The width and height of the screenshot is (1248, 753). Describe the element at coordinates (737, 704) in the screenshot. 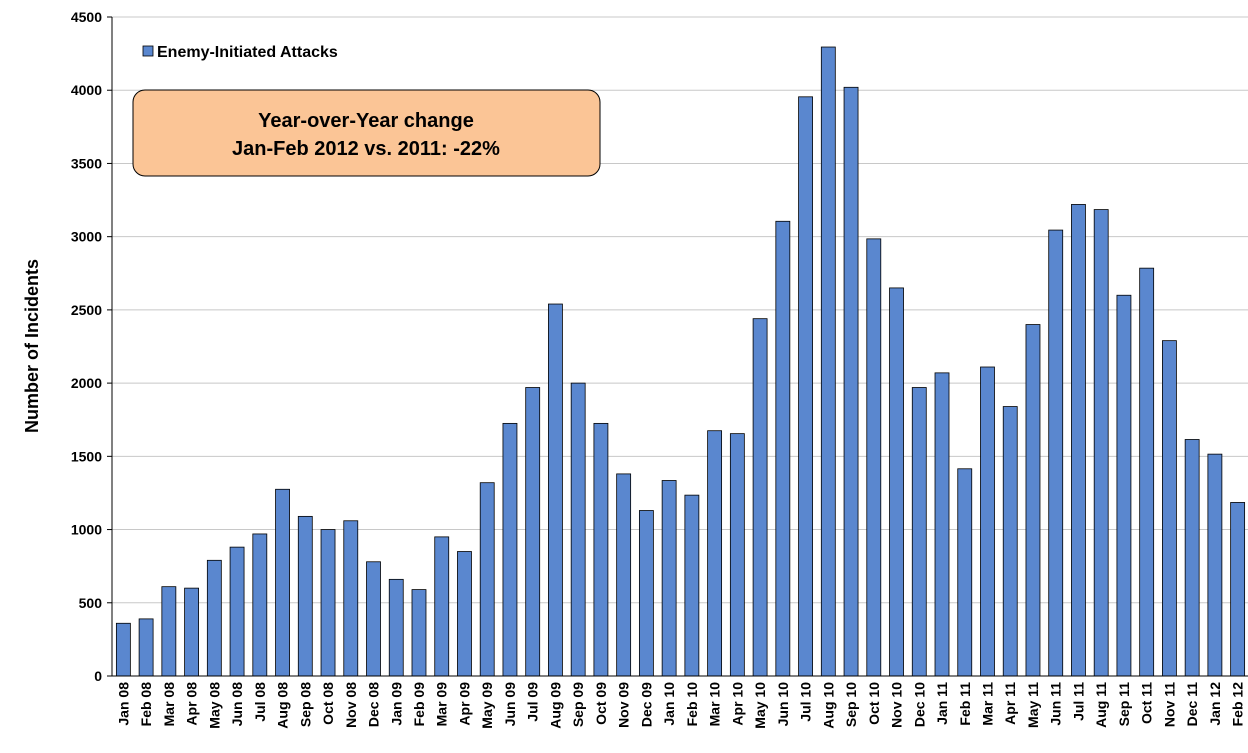

I see `x-tick-label: Apr 10` at that location.